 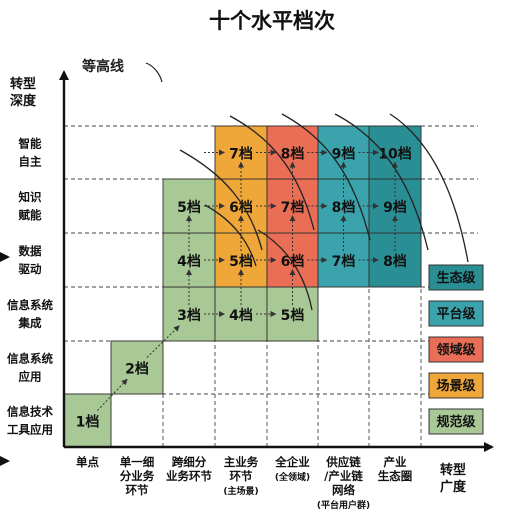 What do you see at coordinates (343, 505) in the screenshot?
I see `column-label: (平台用户群)` at bounding box center [343, 505].